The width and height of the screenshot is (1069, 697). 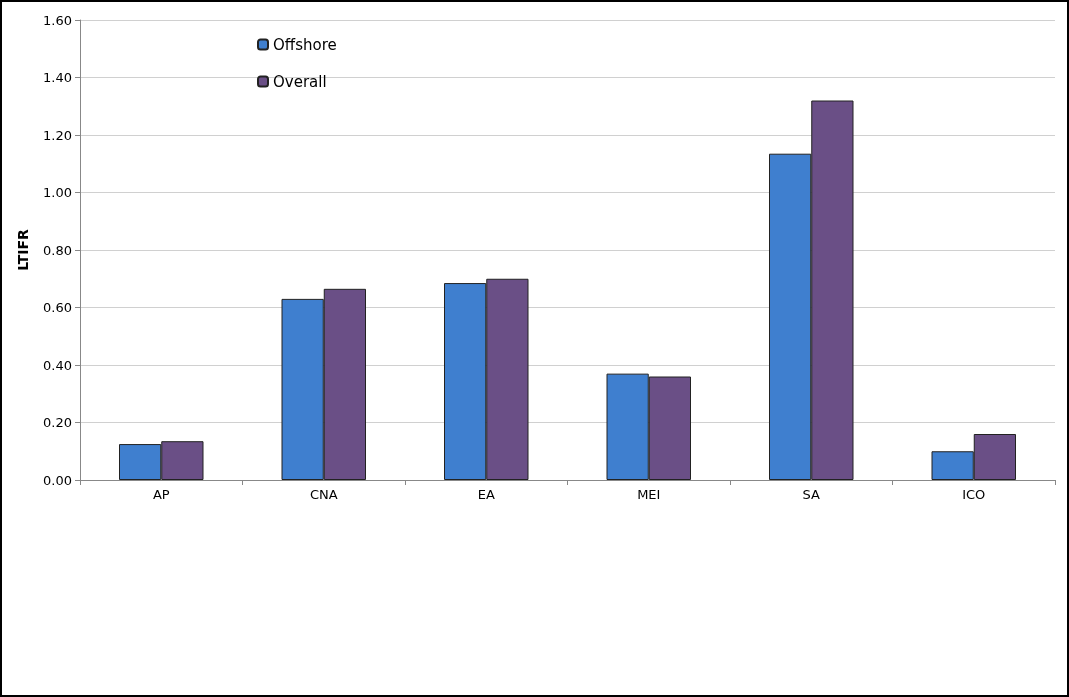 What do you see at coordinates (57, 20) in the screenshot?
I see `y-tick-label: 1.60` at bounding box center [57, 20].